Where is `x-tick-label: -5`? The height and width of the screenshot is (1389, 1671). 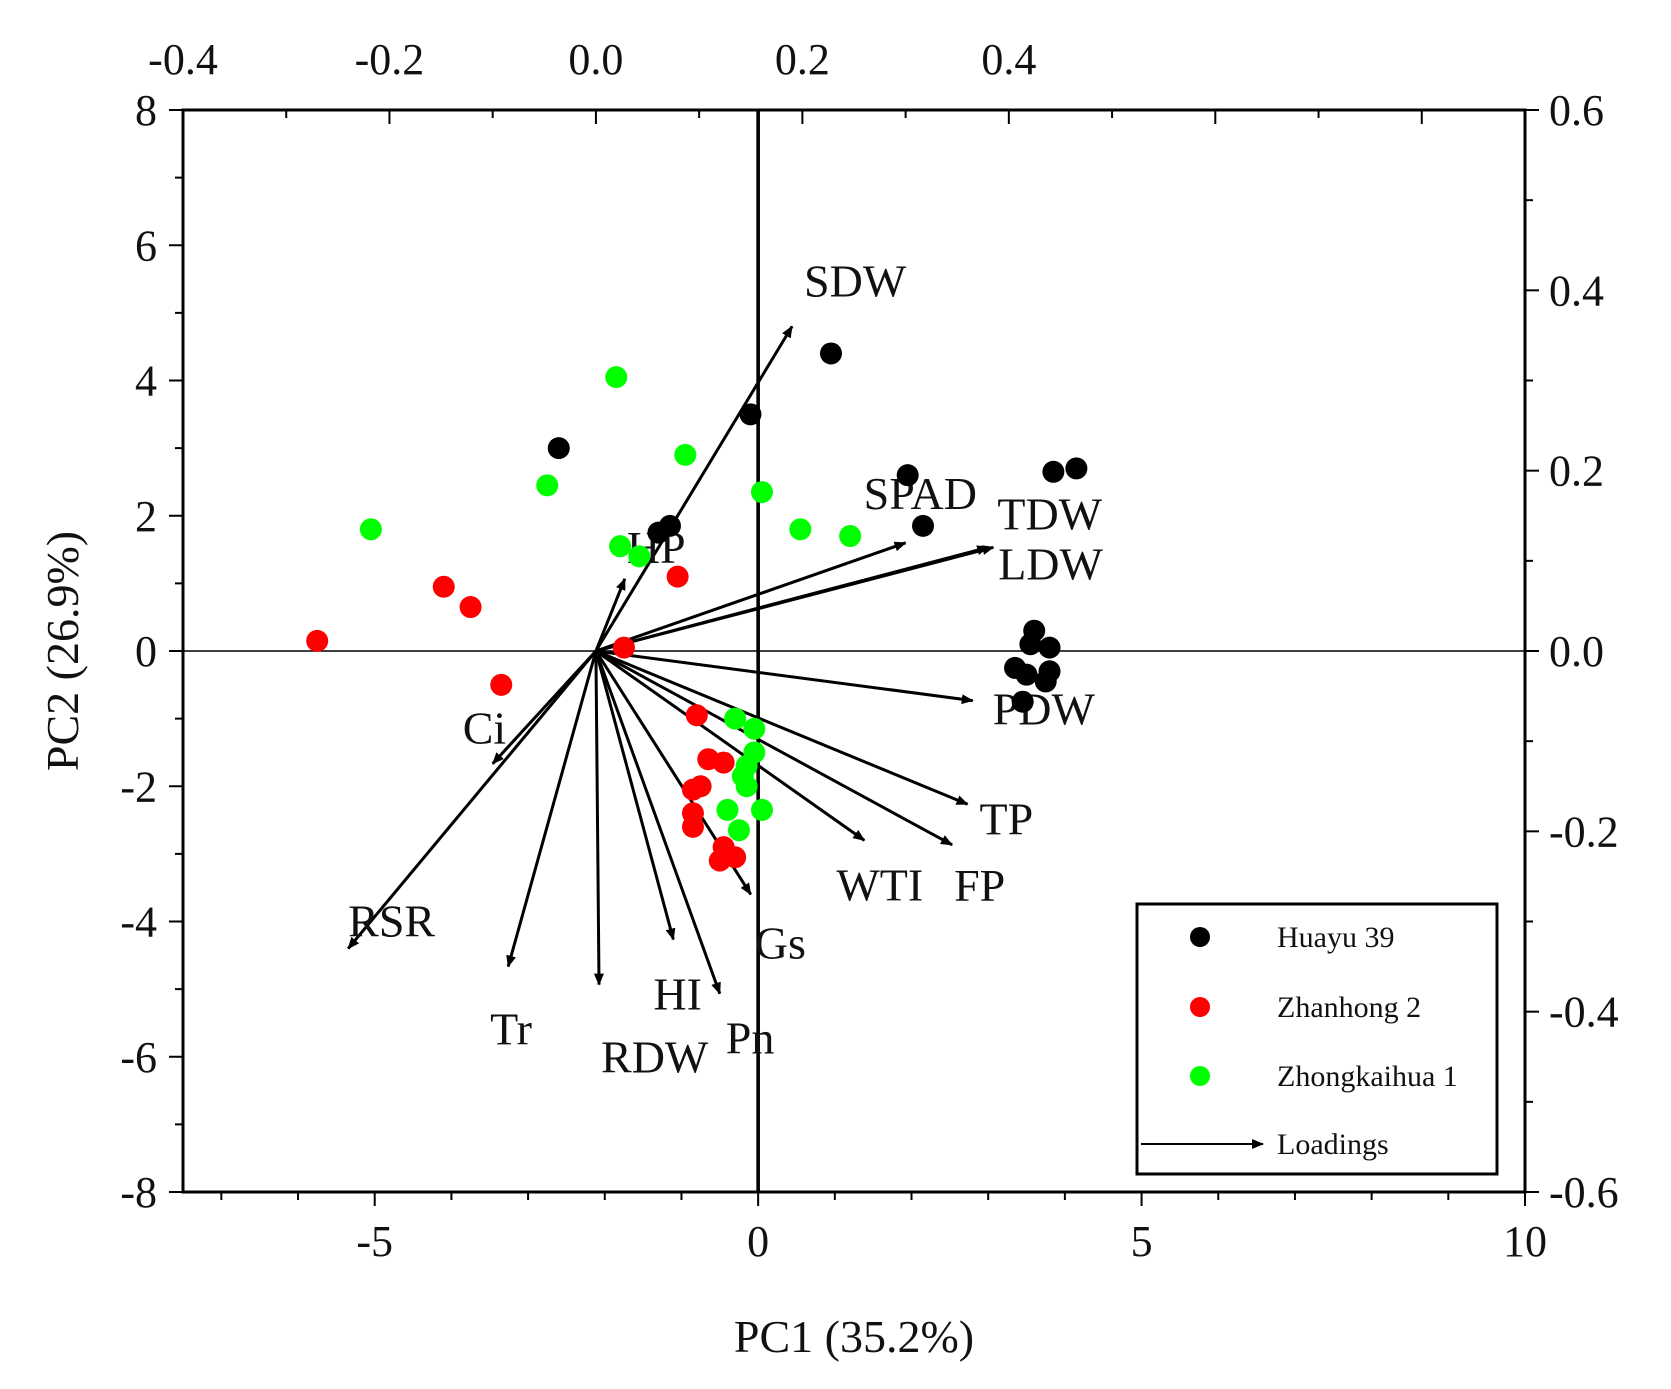 x-tick-label: -5 is located at coordinates (374, 1241).